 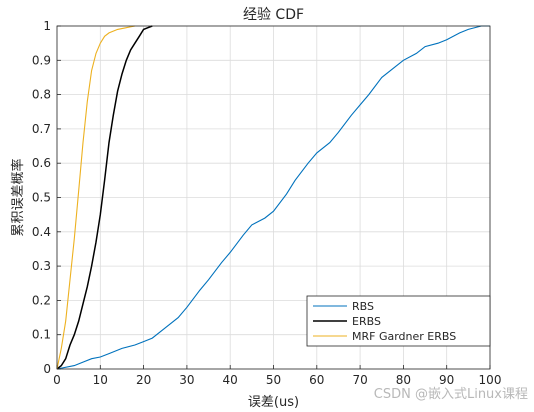 I want to click on y-tick-label: 0.8, so click(x=41, y=95).